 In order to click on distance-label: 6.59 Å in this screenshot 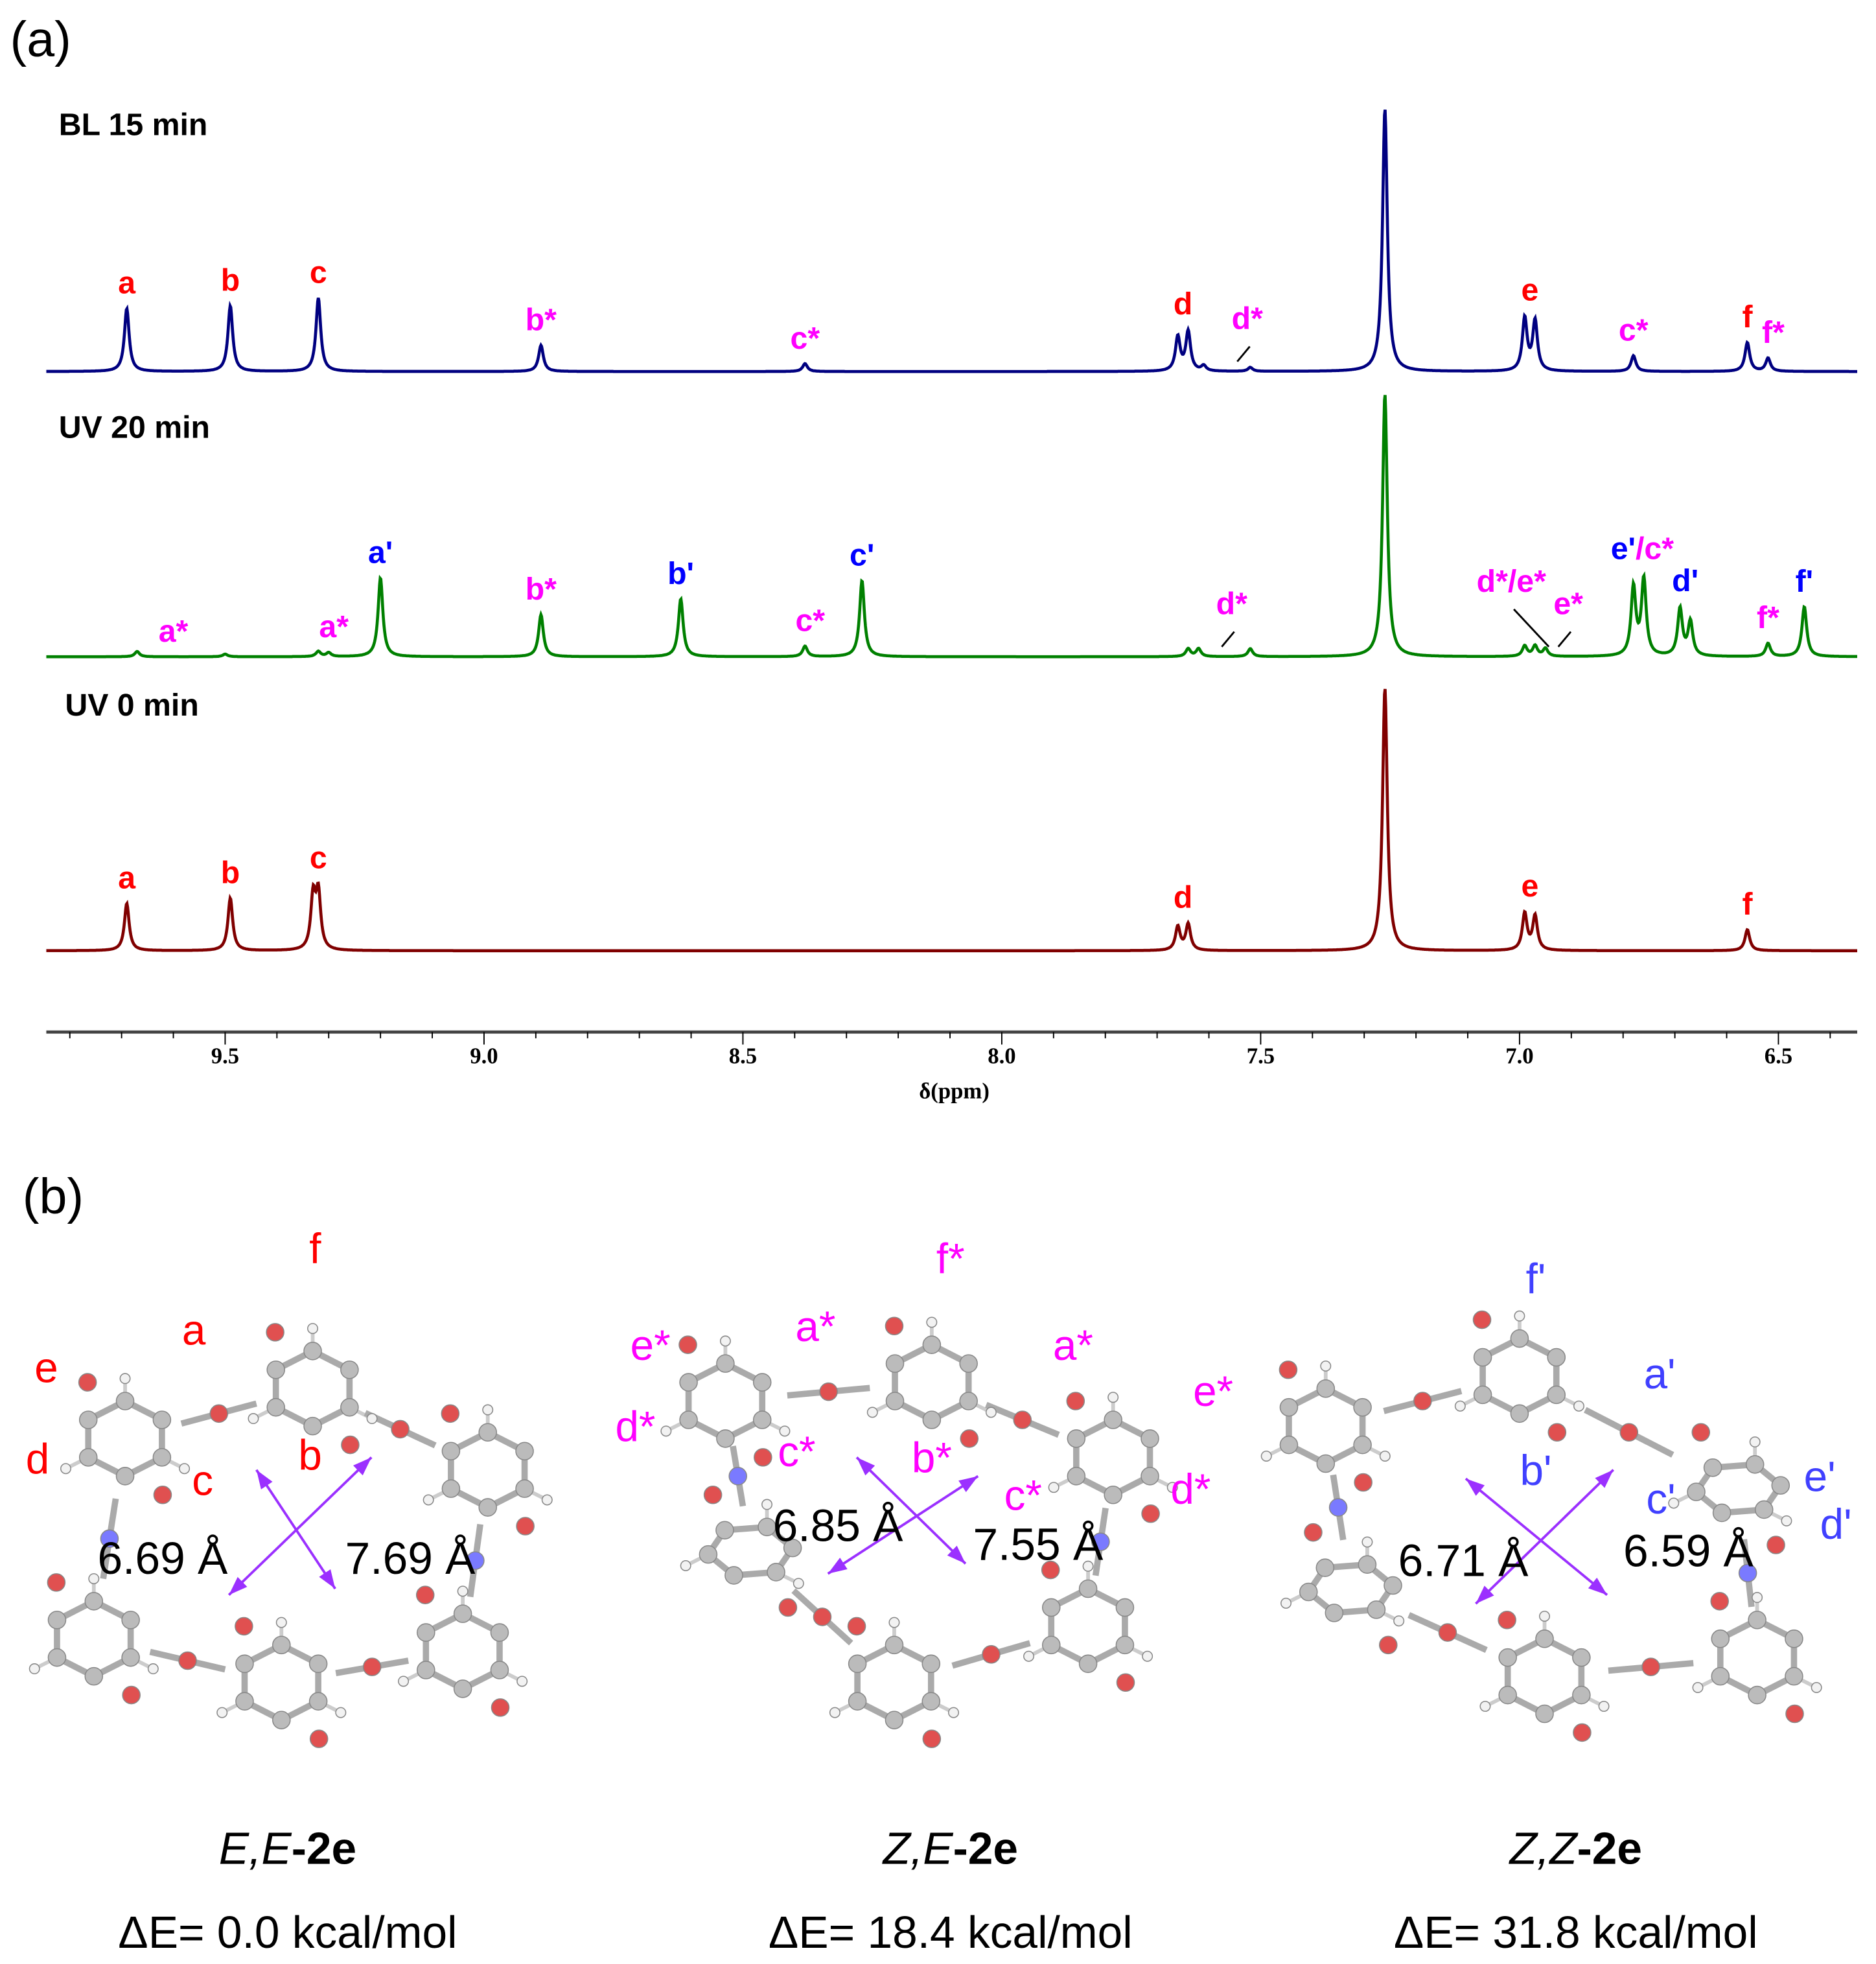, I will do `click(1688, 1550)`.